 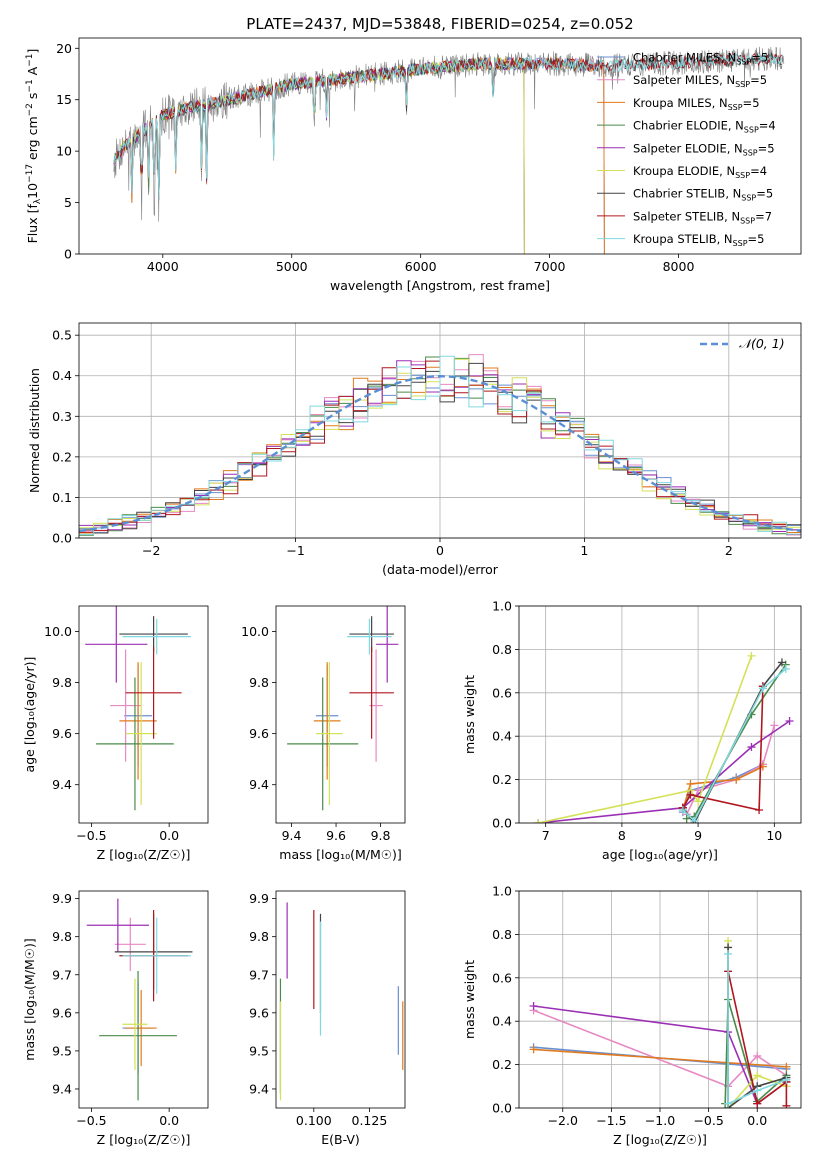 What do you see at coordinates (340, 1139) in the screenshot?
I see `mass-vs-EBV-xlabel: E(B-V)` at bounding box center [340, 1139].